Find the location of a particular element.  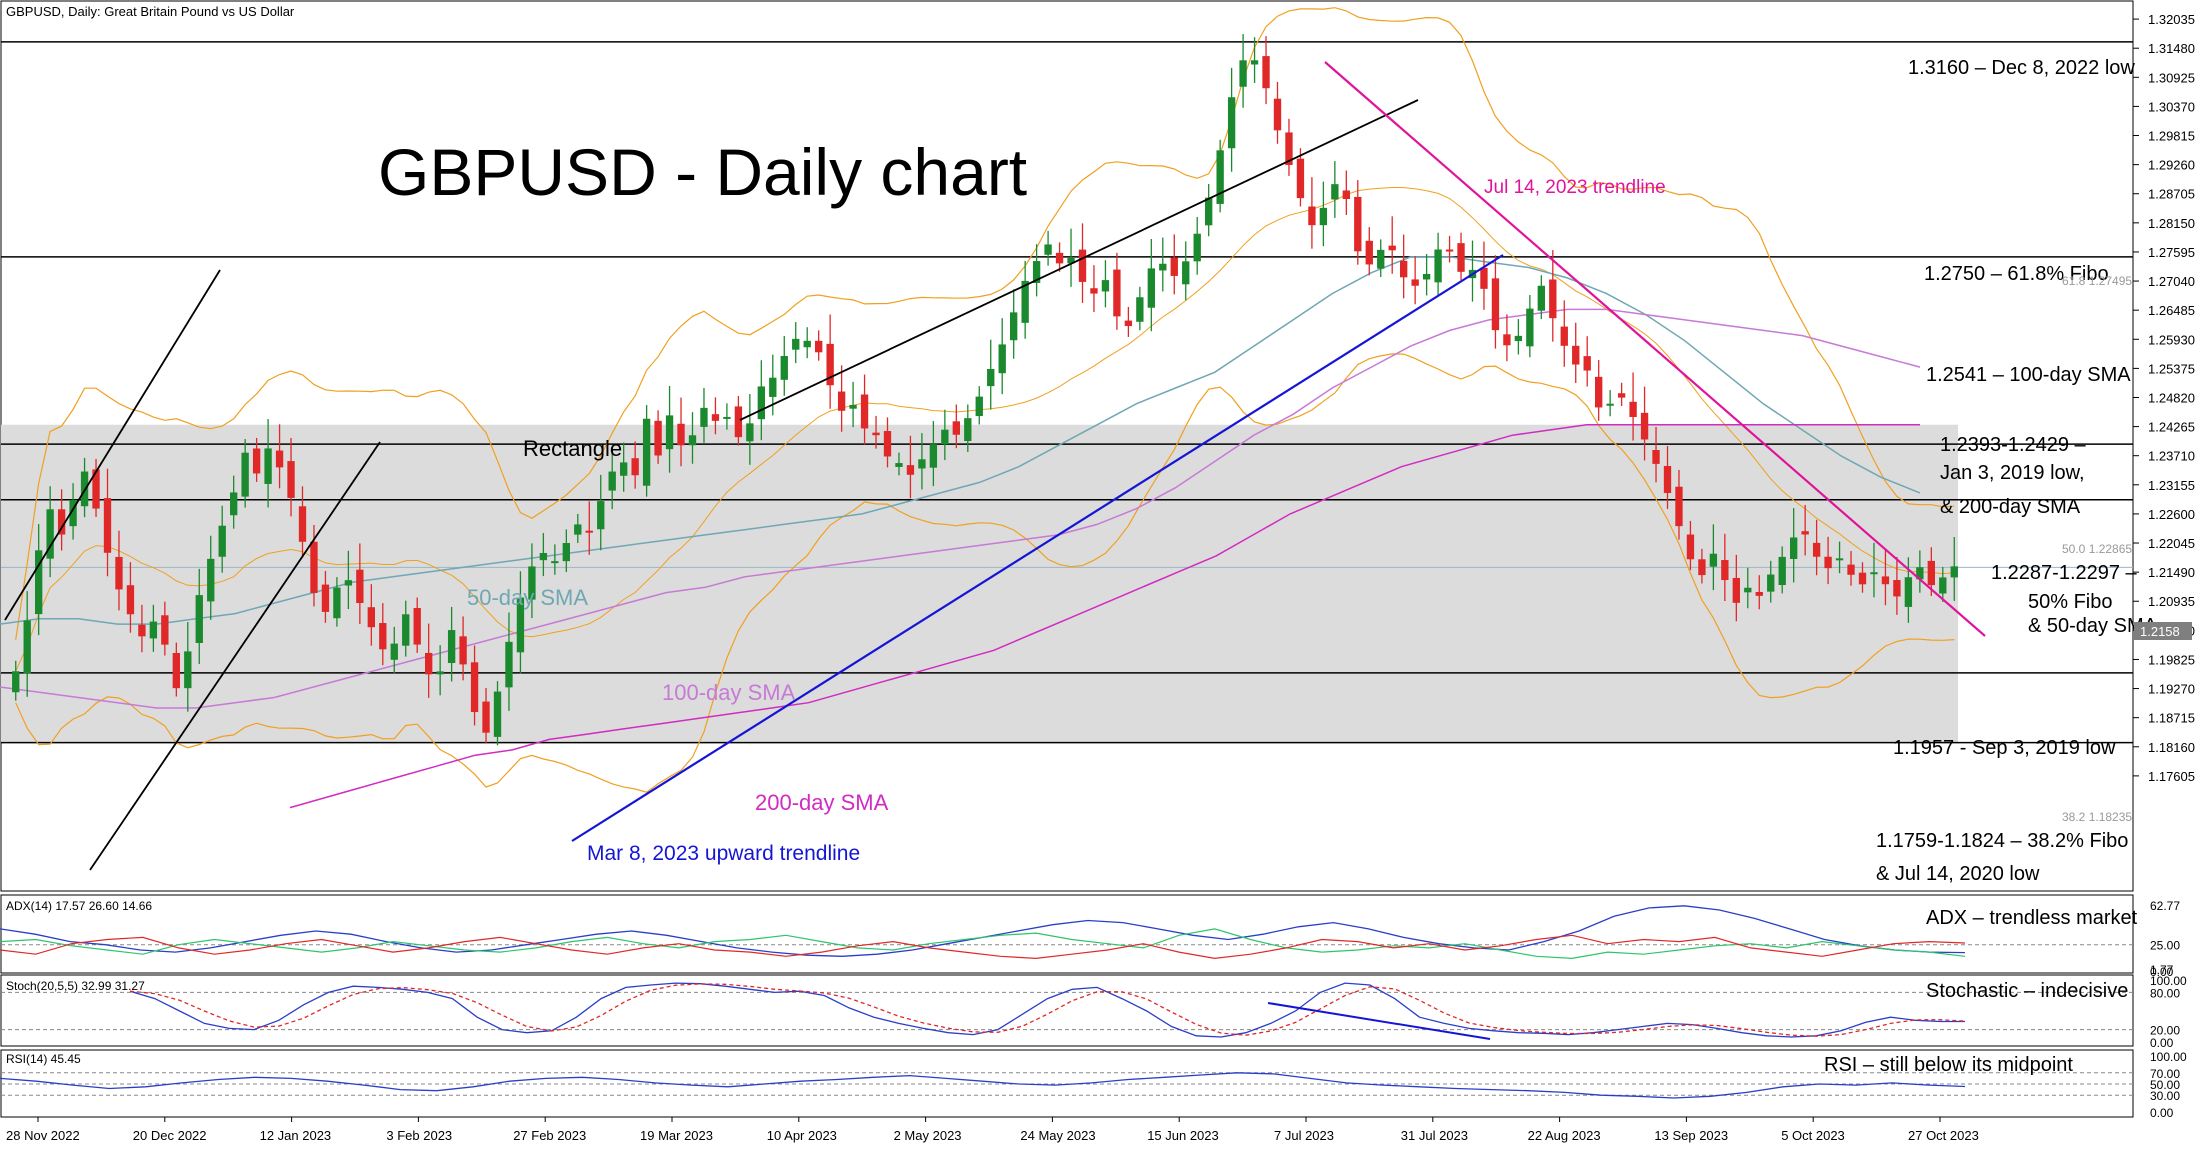

date-label: 15 Jun 2023 is located at coordinates (1183, 1135).